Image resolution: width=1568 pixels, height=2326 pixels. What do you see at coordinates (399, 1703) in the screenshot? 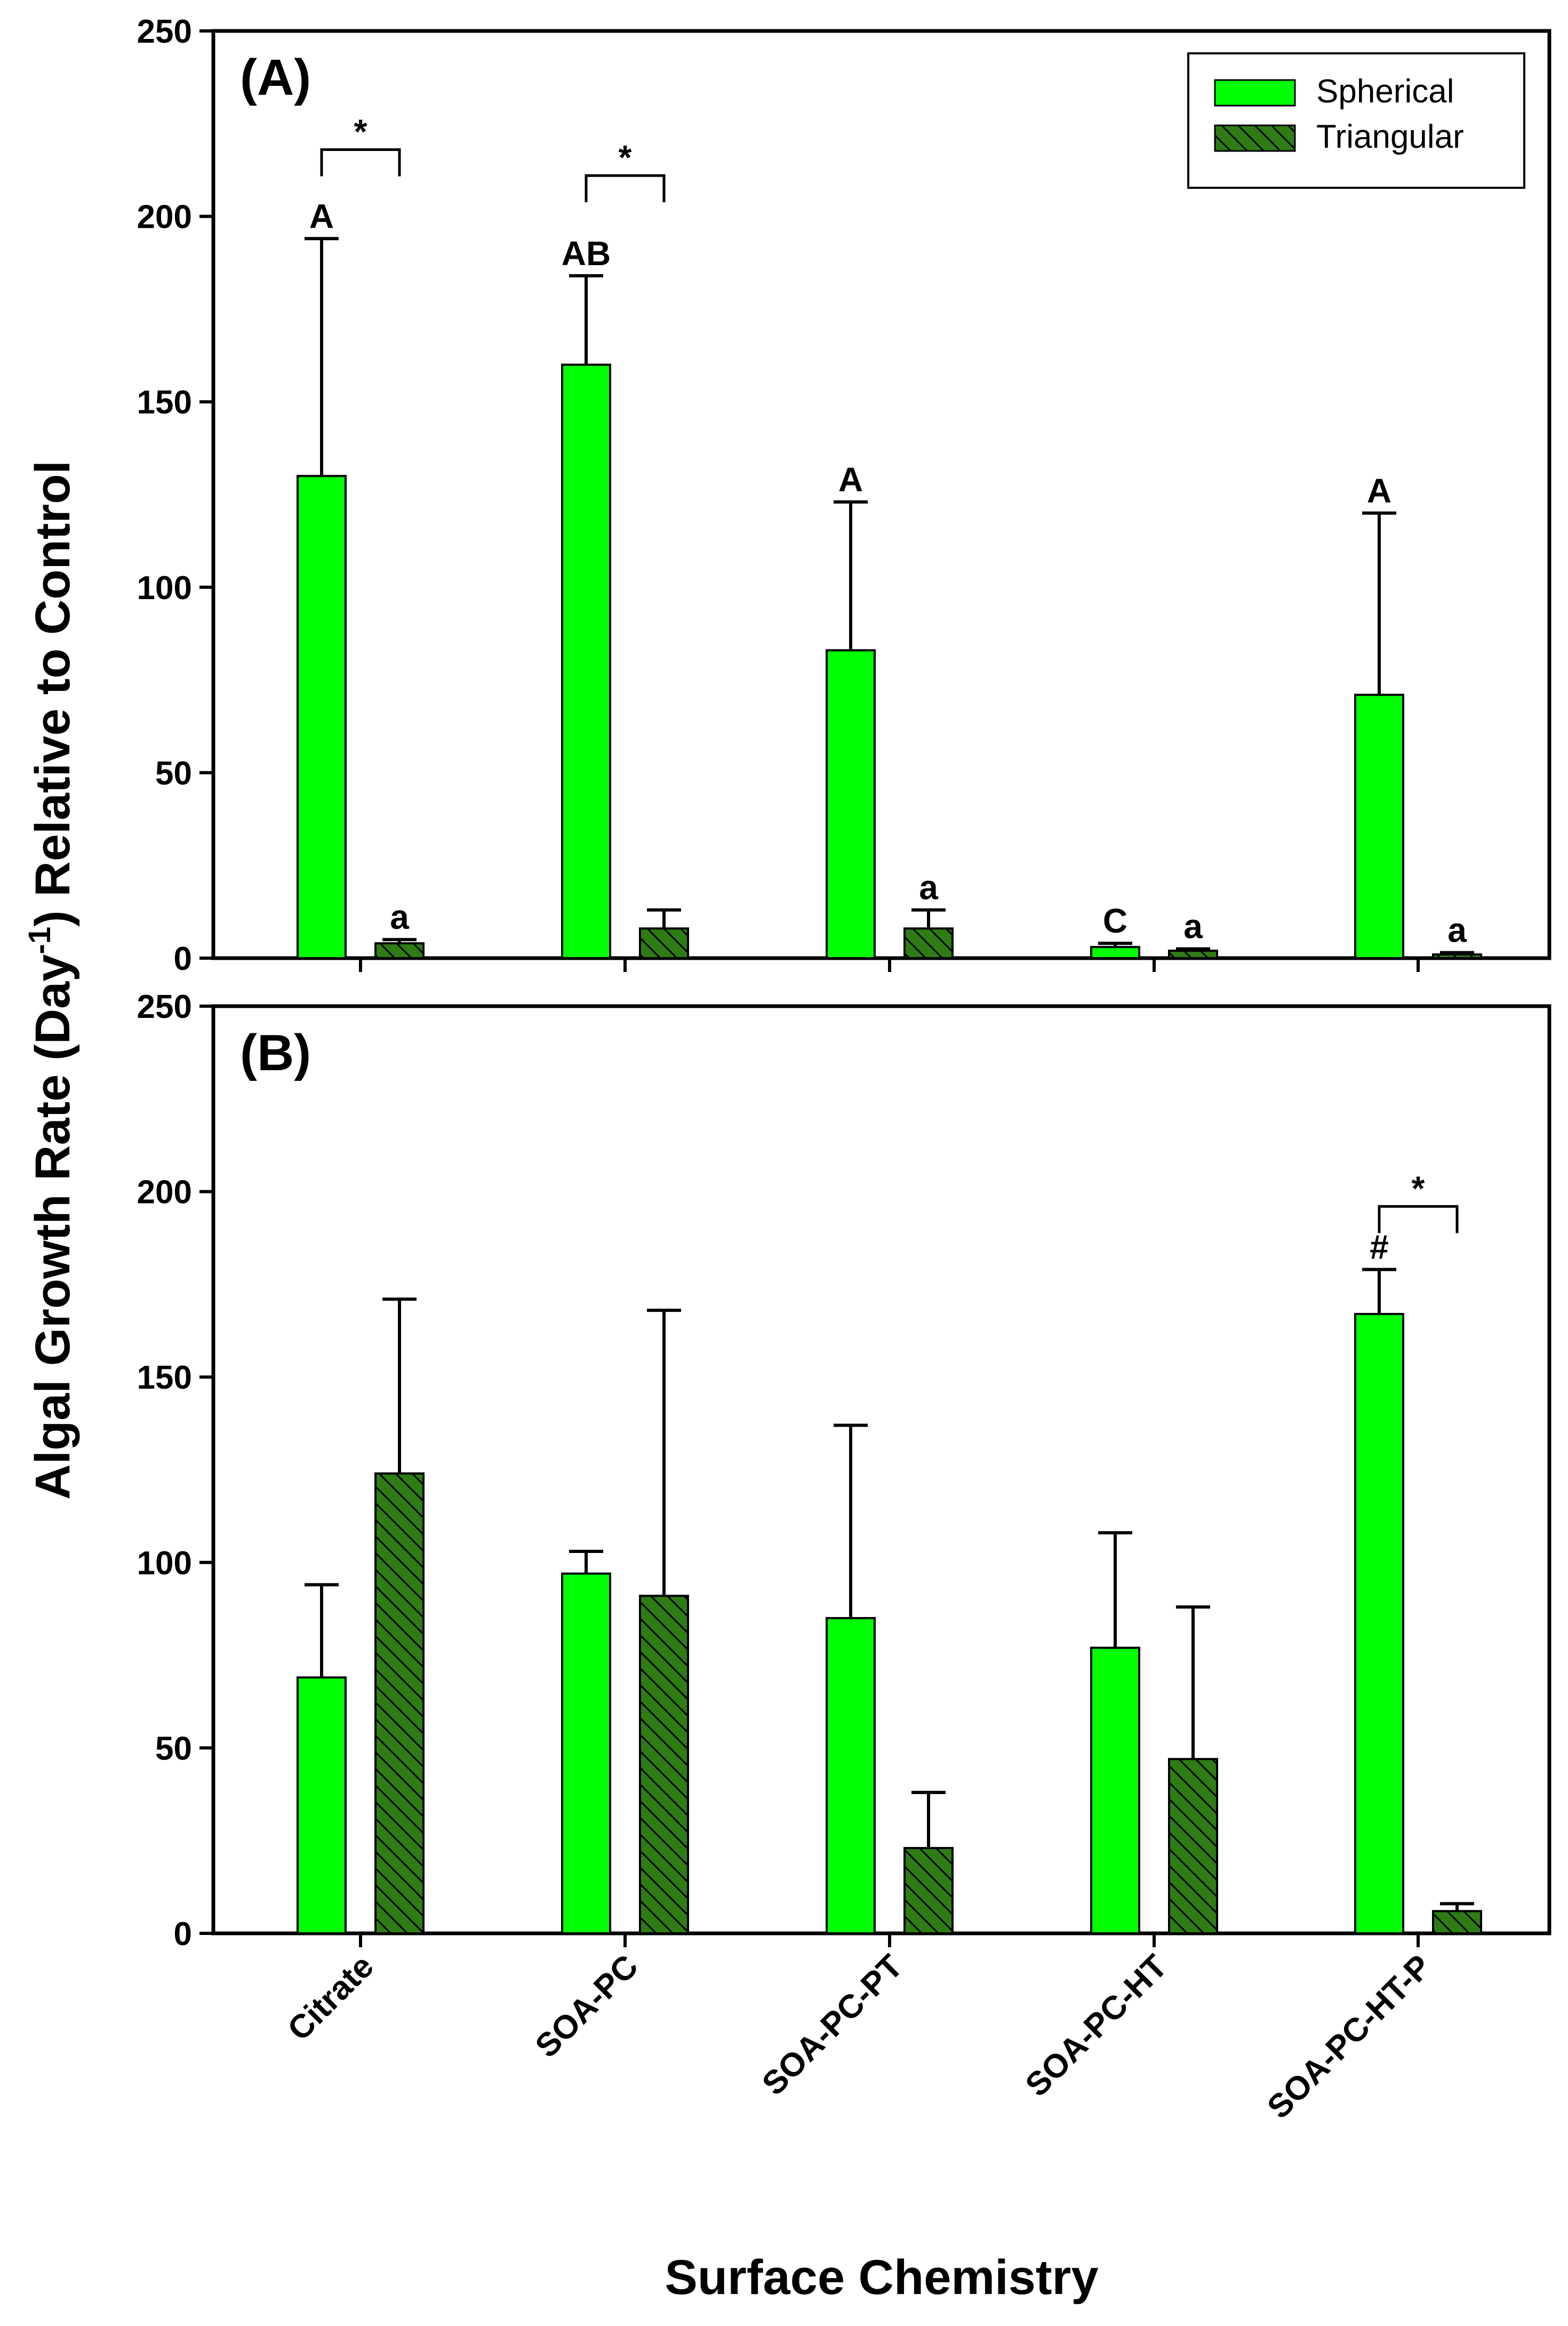
I see `panel-b-bar-triangular-citrate` at bounding box center [399, 1703].